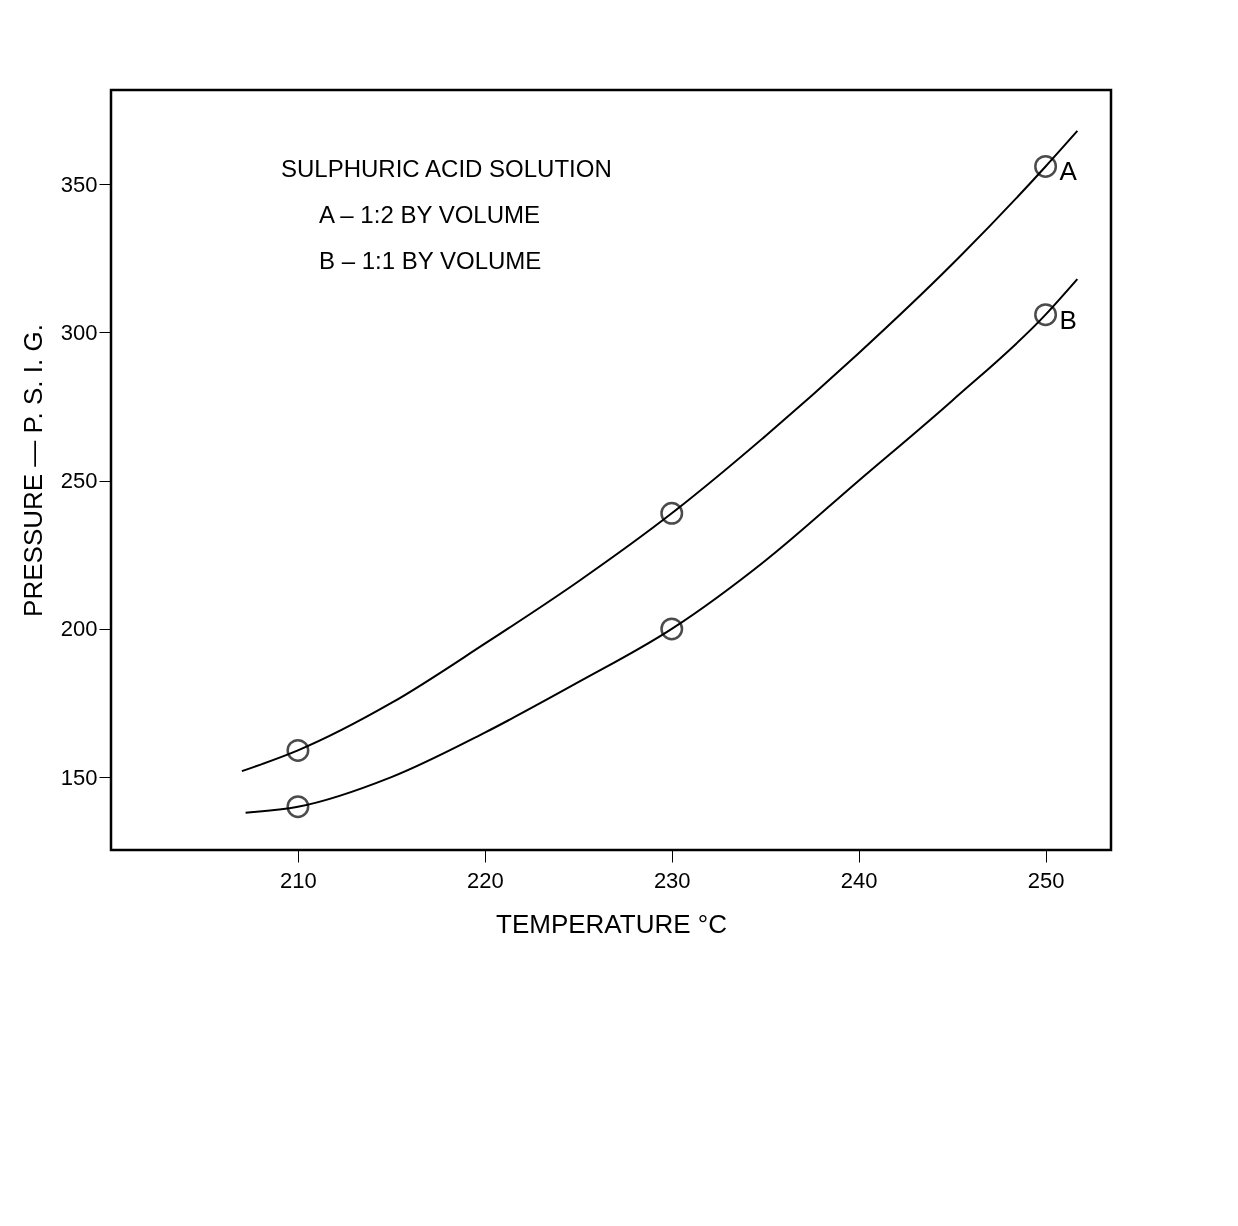  What do you see at coordinates (1068, 319) in the screenshot?
I see `series-label: B` at bounding box center [1068, 319].